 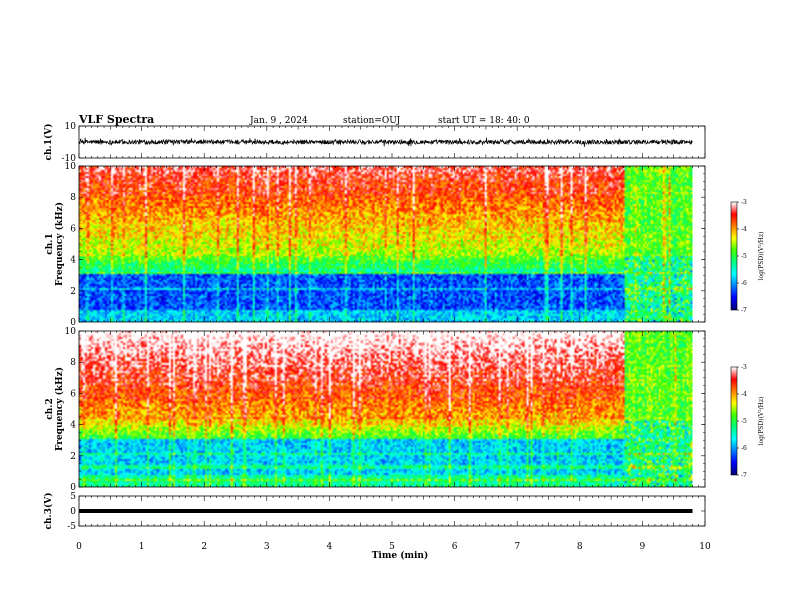 I want to click on ch2-colorbar-tick-label: -7, so click(x=744, y=475).